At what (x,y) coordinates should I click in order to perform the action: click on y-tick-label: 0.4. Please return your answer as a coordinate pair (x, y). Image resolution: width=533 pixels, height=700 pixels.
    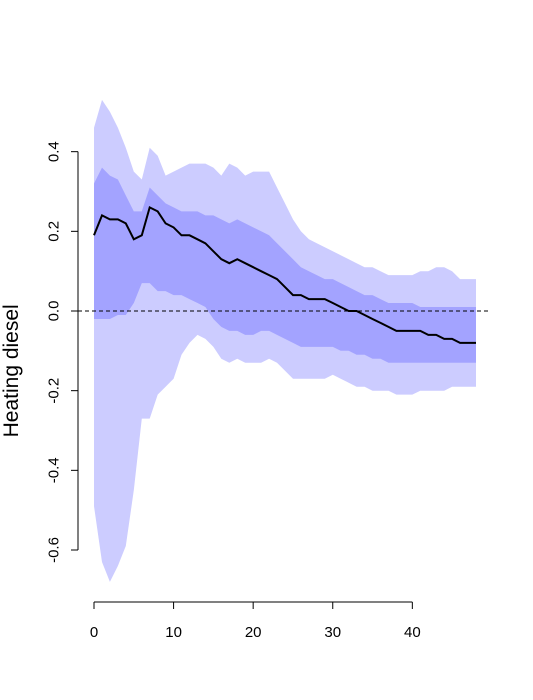
    Looking at the image, I should click on (53, 151).